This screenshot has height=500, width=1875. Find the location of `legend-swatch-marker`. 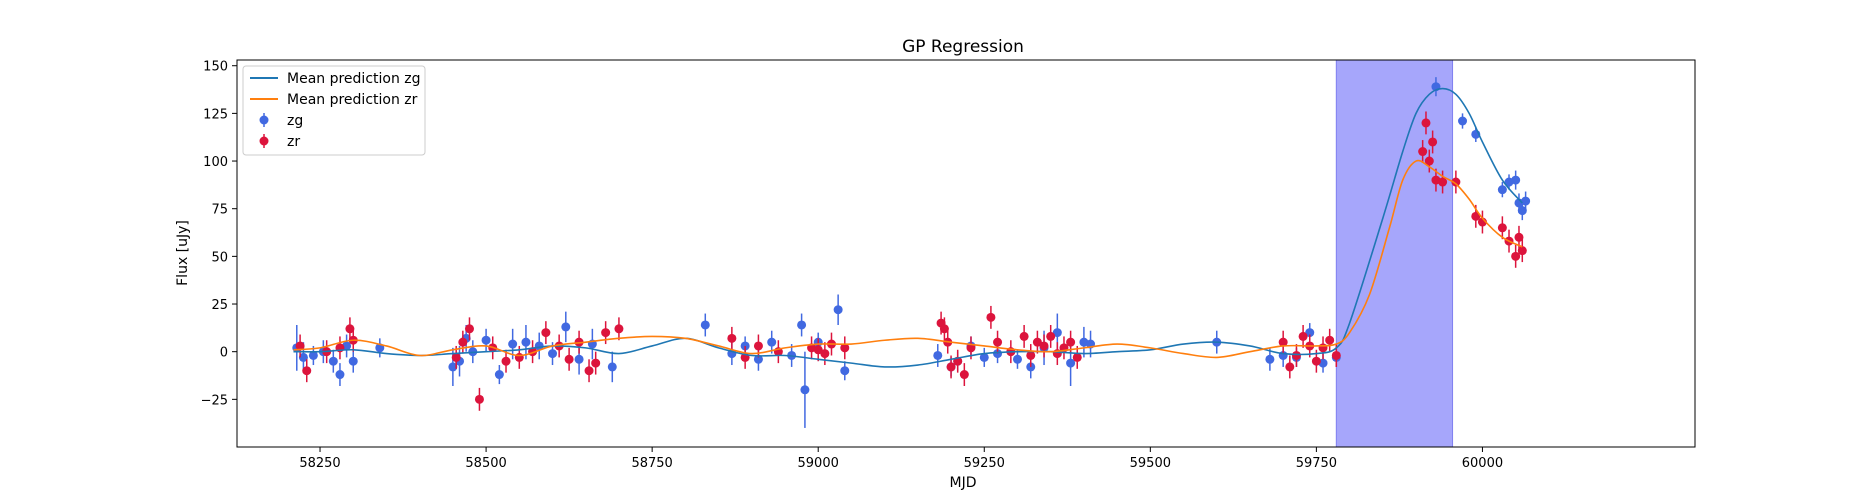

legend-swatch-marker is located at coordinates (264, 141).